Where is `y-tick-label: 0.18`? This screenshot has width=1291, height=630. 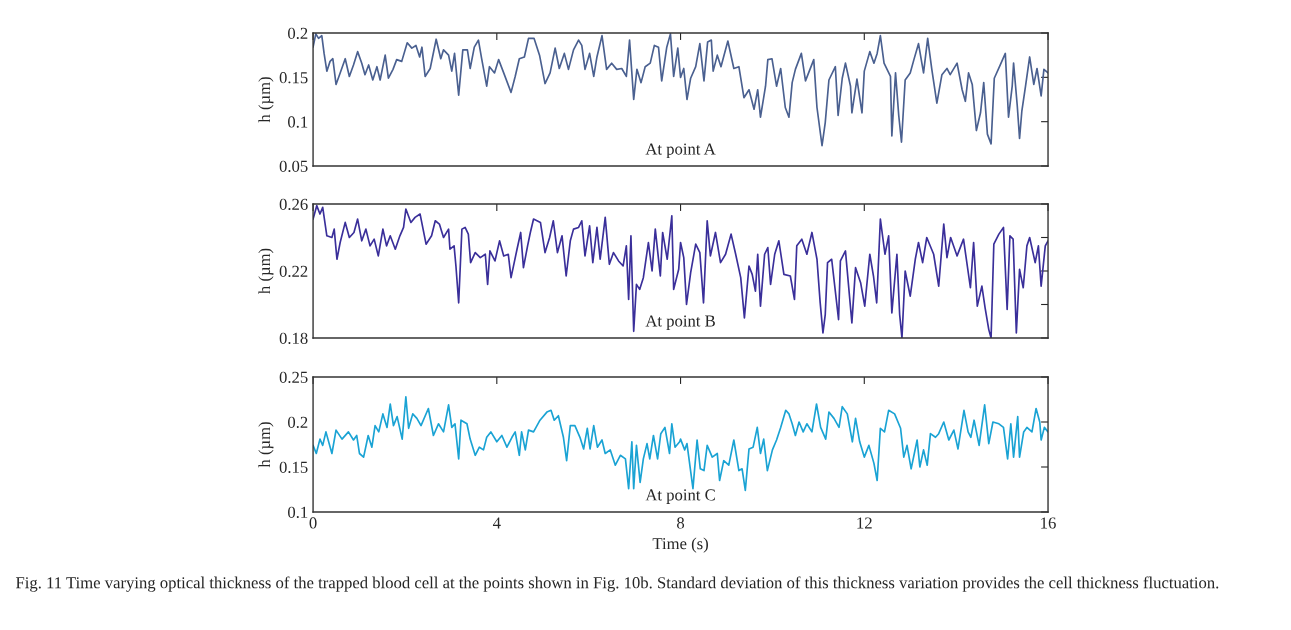
y-tick-label: 0.18 is located at coordinates (293, 338).